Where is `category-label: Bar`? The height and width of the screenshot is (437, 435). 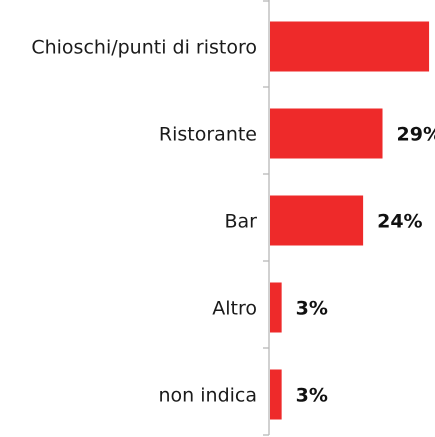 category-label: Bar is located at coordinates (241, 222).